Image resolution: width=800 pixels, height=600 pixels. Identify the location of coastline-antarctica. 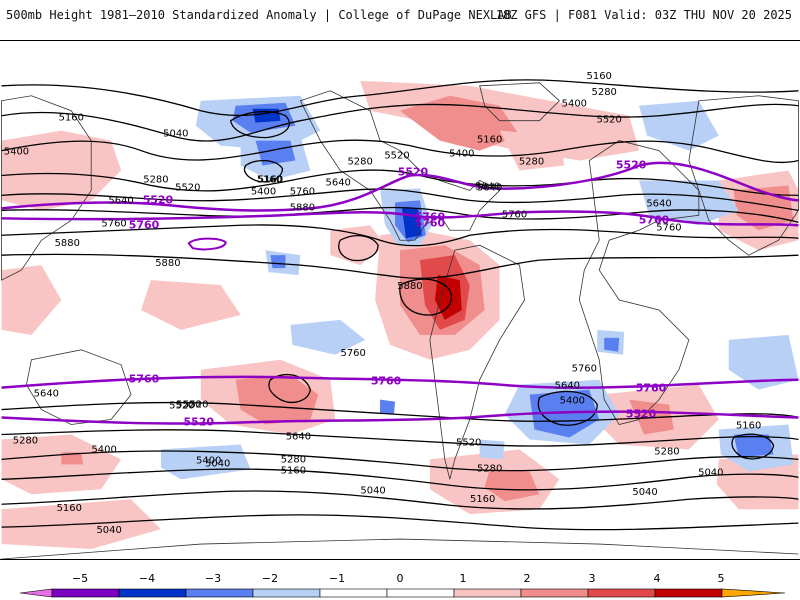
(400, 548).